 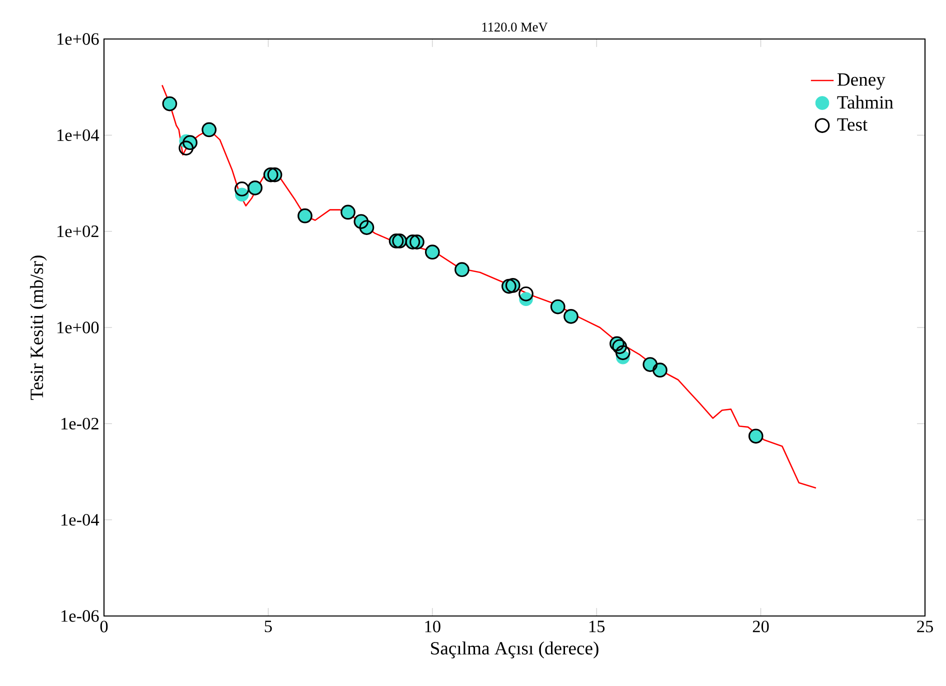 What do you see at coordinates (597, 626) in the screenshot?
I see `x-tick-label: 15` at bounding box center [597, 626].